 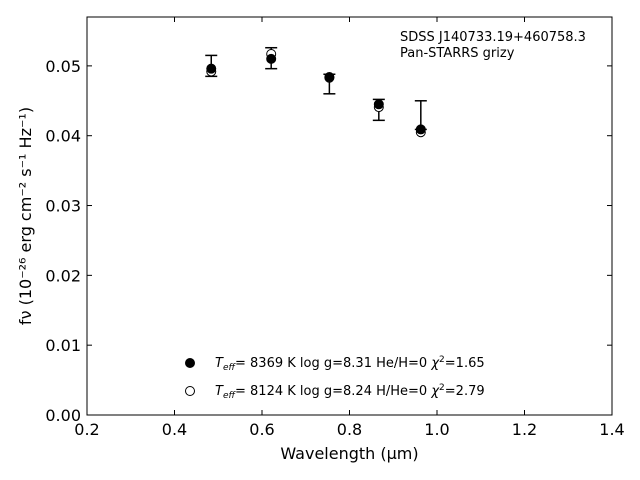 What do you see at coordinates (63, 415) in the screenshot?
I see `y-tick-label: 0.00` at bounding box center [63, 415].